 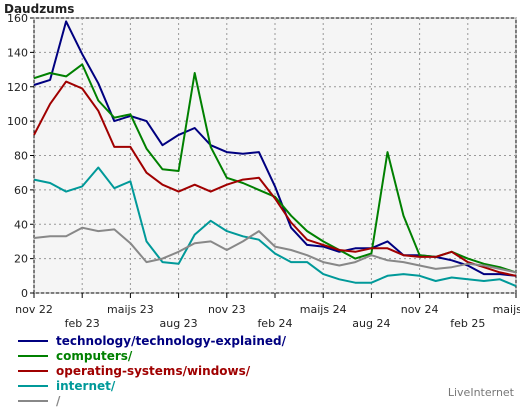 I want to click on legend-label: /, so click(x=58, y=400).